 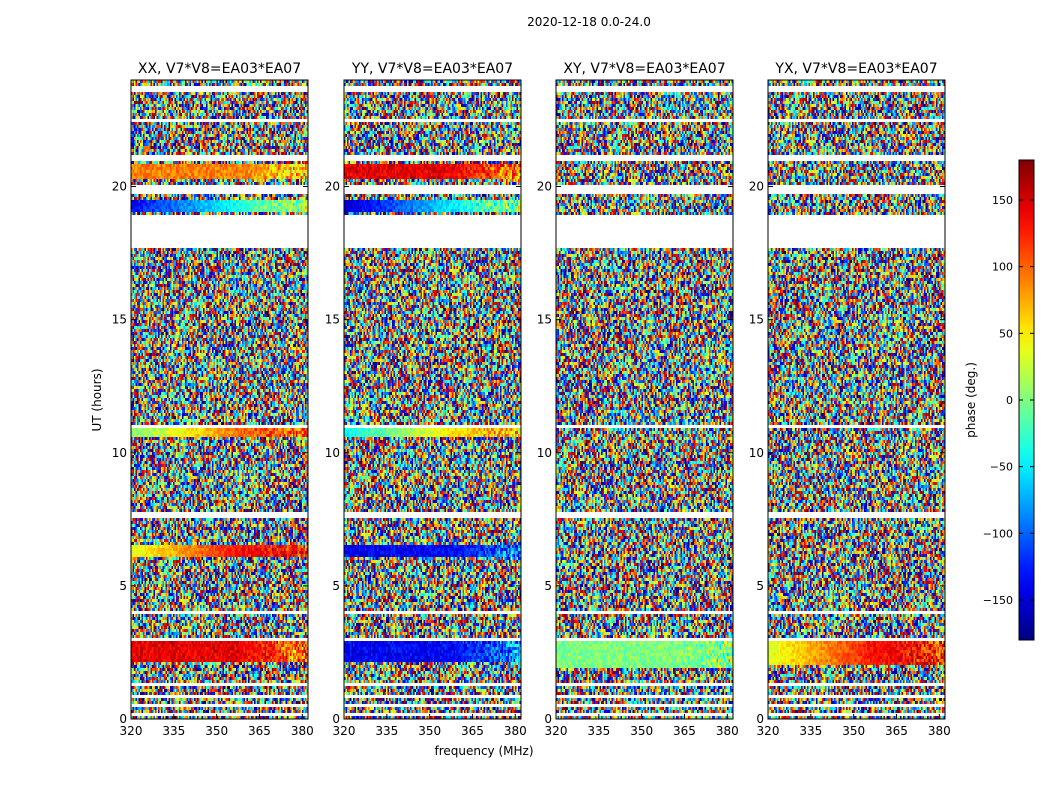 I want to click on colorbar-label: phase (deg.), so click(x=971, y=400).